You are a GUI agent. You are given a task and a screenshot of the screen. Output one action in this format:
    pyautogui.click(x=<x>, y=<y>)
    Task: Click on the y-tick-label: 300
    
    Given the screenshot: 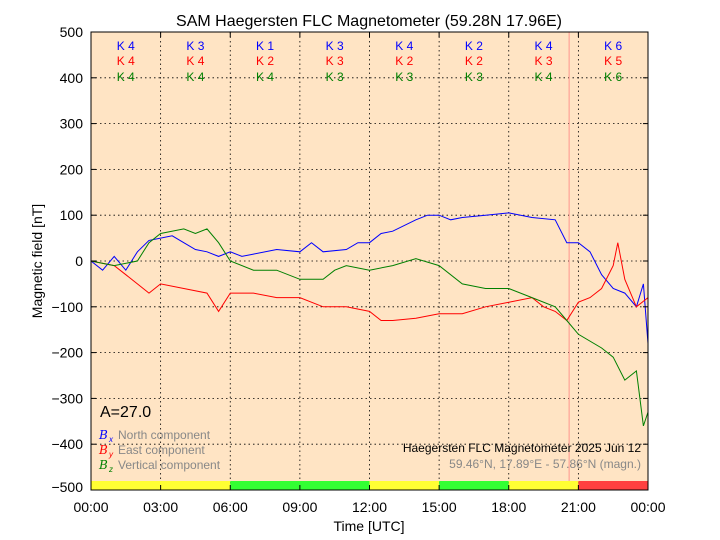 What is the action you would take?
    pyautogui.click(x=72, y=124)
    